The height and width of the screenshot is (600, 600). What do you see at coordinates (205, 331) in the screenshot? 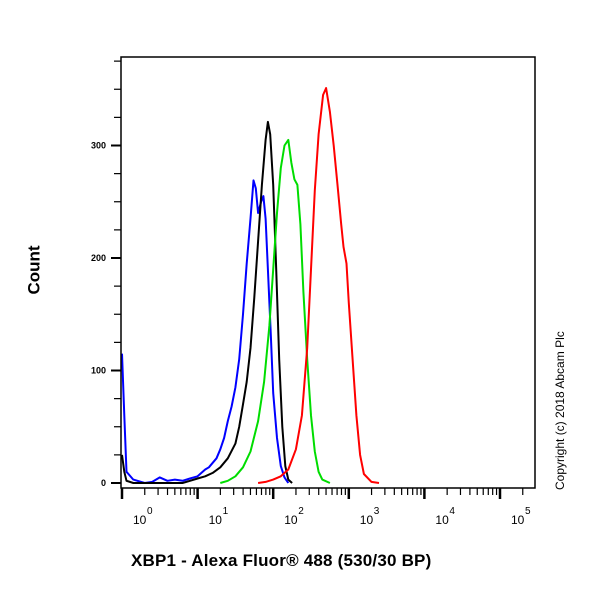
I see `curve-blue` at bounding box center [205, 331].